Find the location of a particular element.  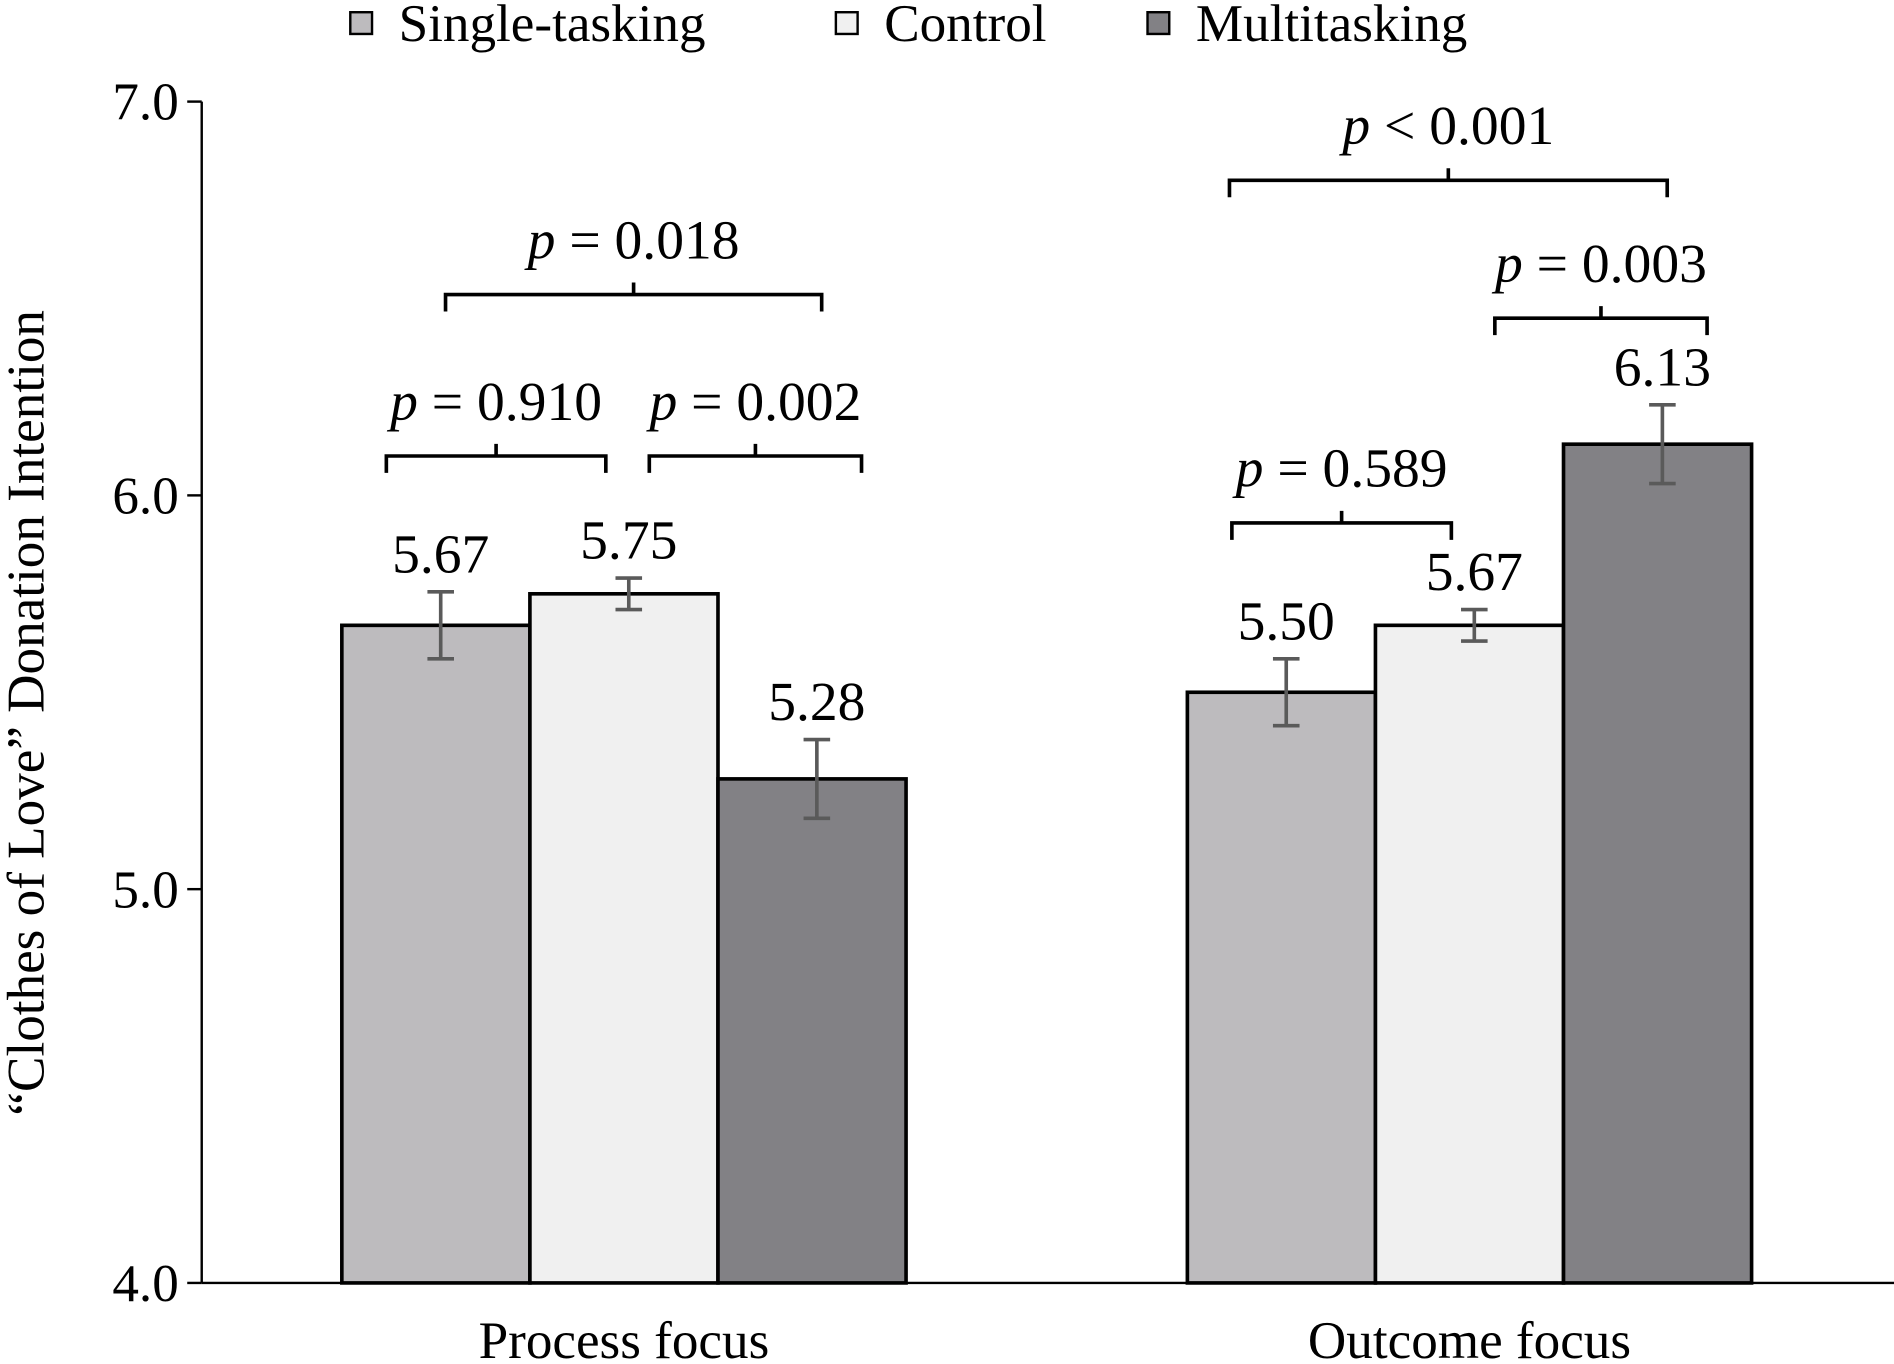

p-value-label: p = 0.002 is located at coordinates (753, 402).